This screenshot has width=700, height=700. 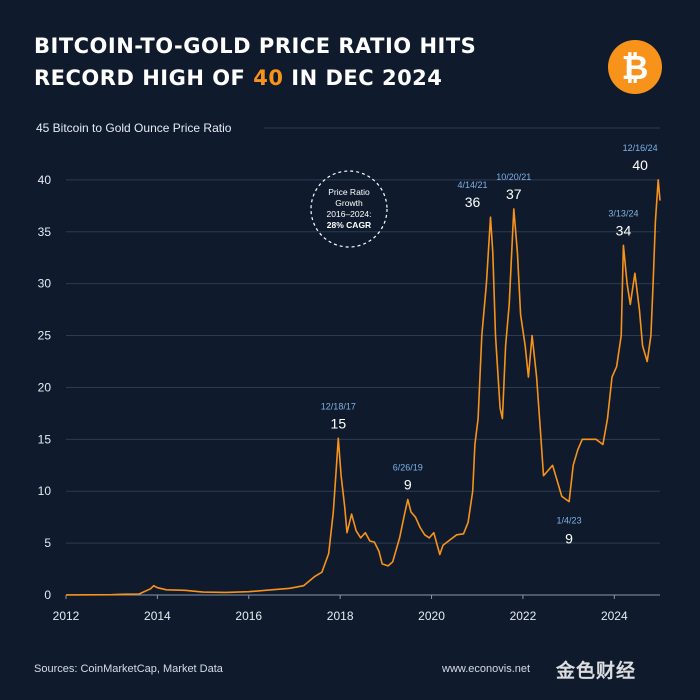 I want to click on bitcoin-icon: ₿, so click(x=635, y=67).